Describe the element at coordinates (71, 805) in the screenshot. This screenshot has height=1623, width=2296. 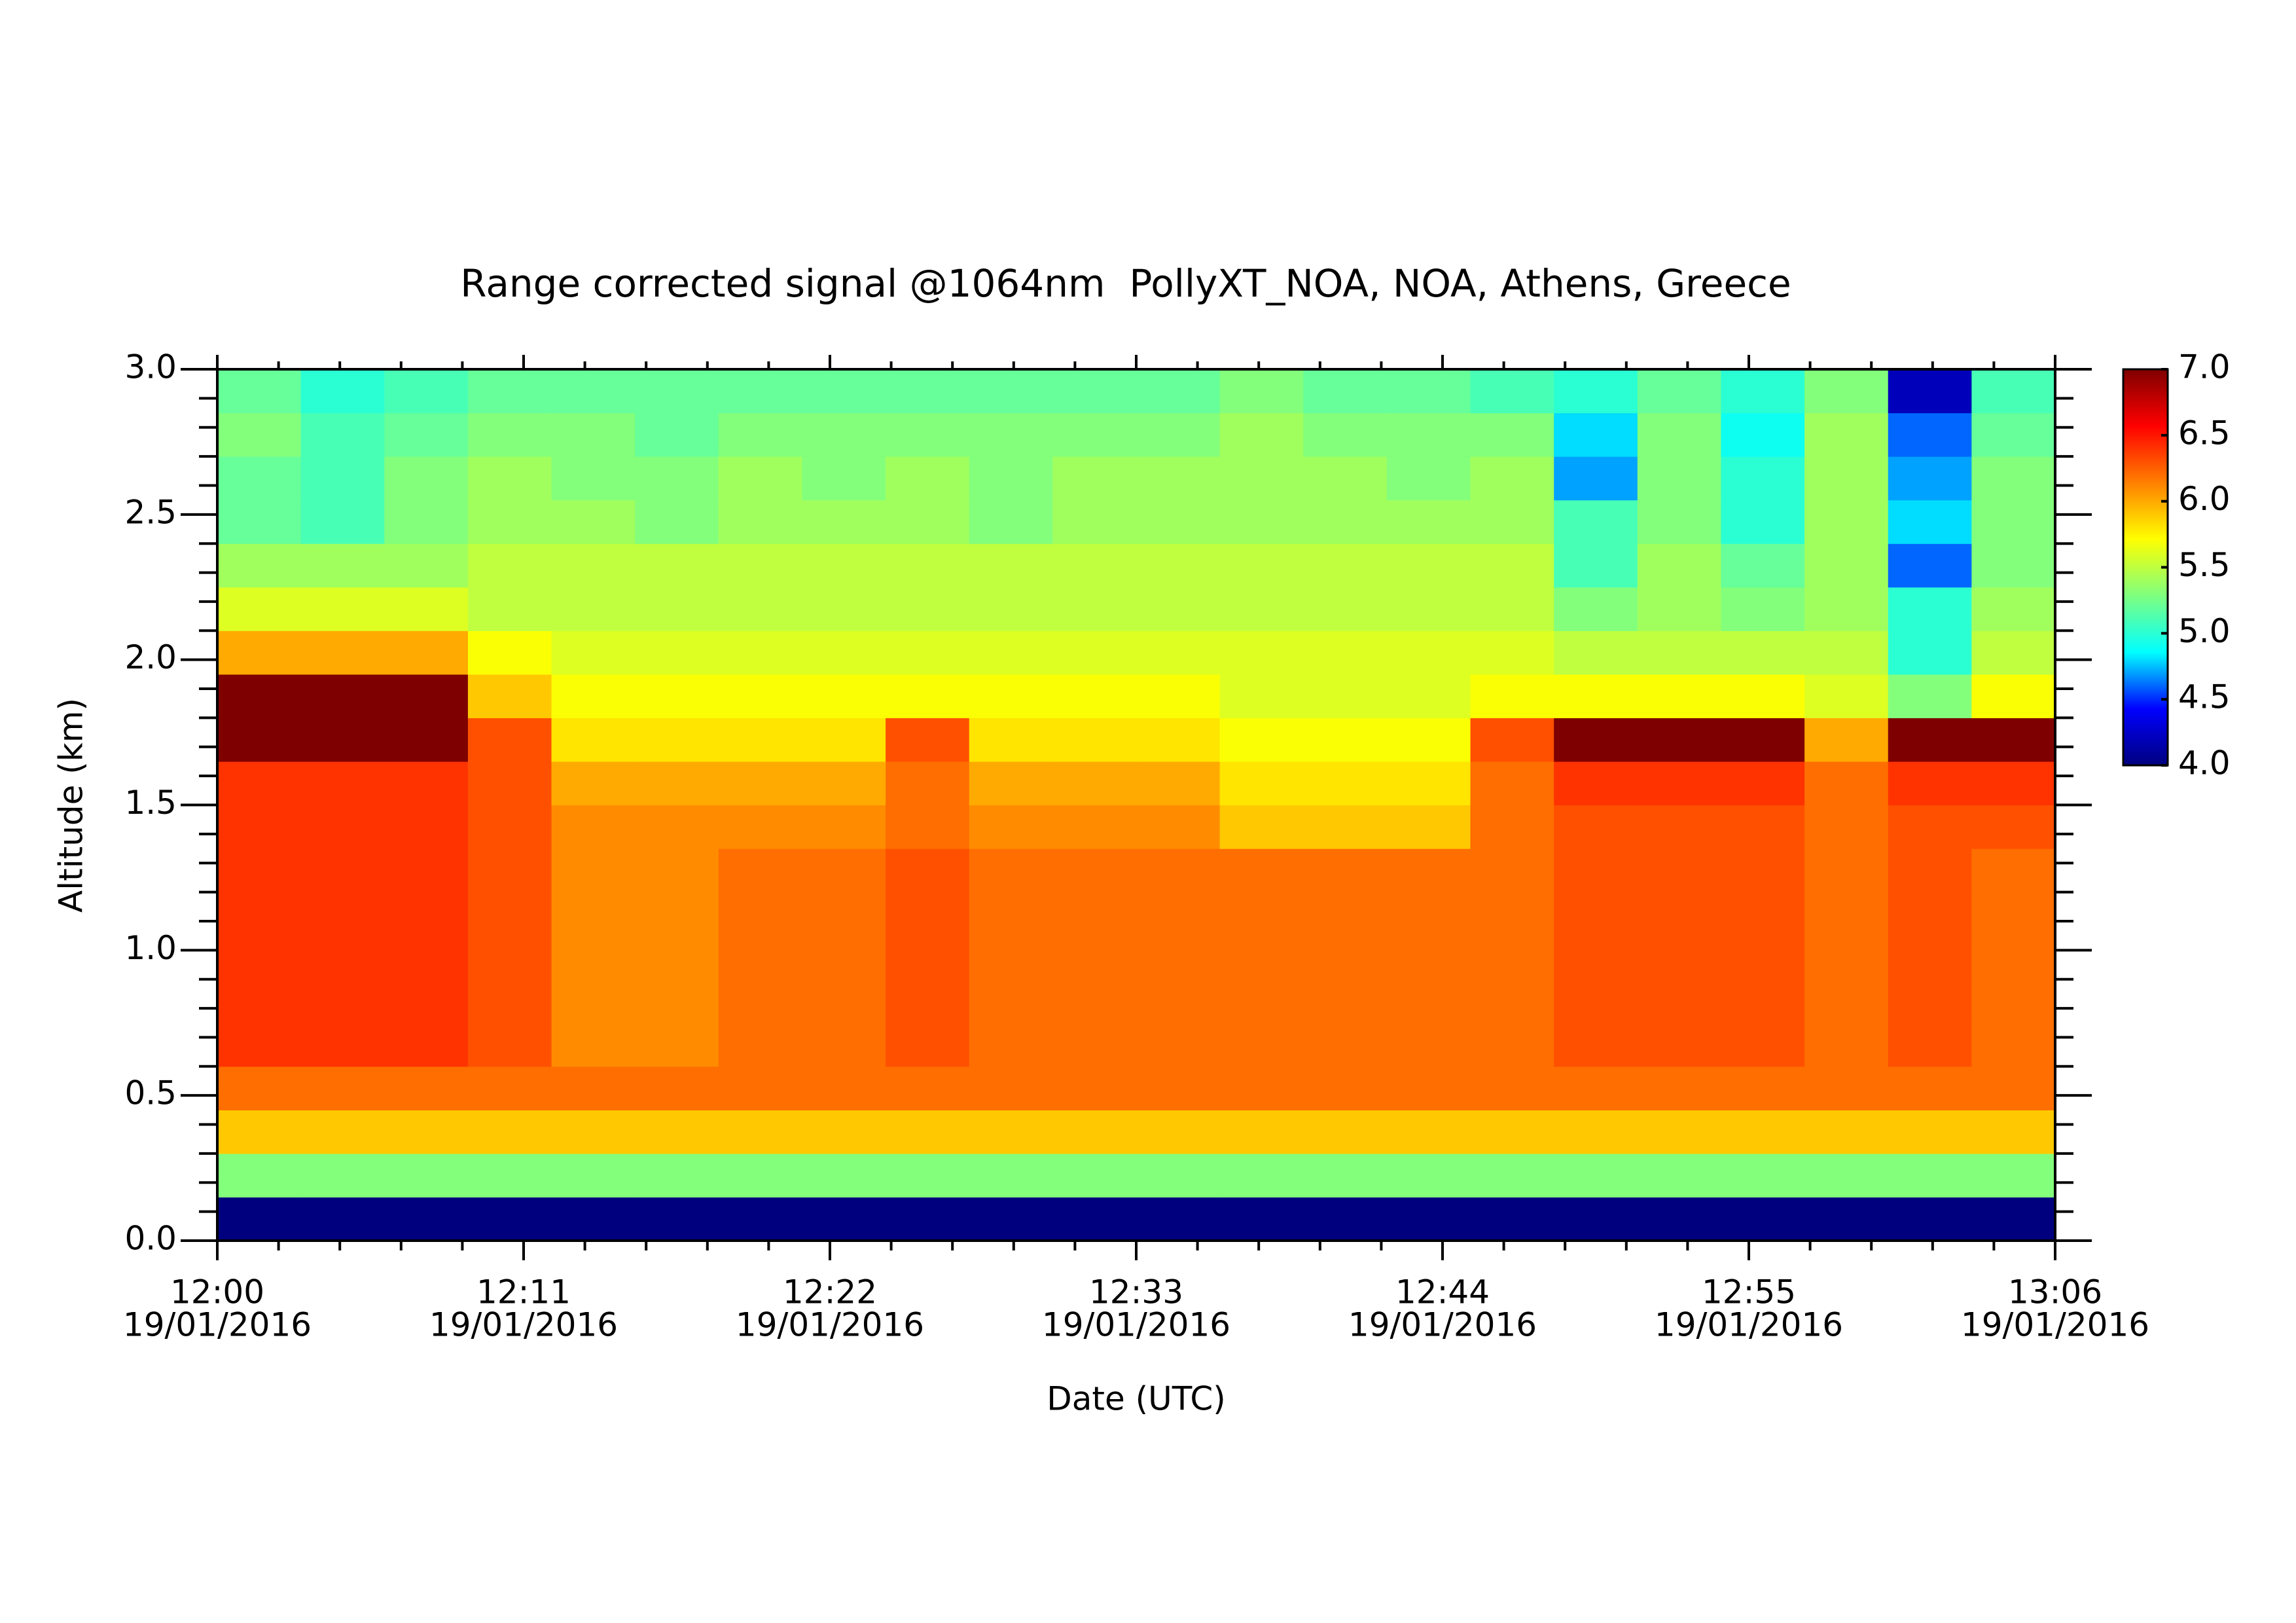
I see `y-axis-label: Altitude (km)` at that location.